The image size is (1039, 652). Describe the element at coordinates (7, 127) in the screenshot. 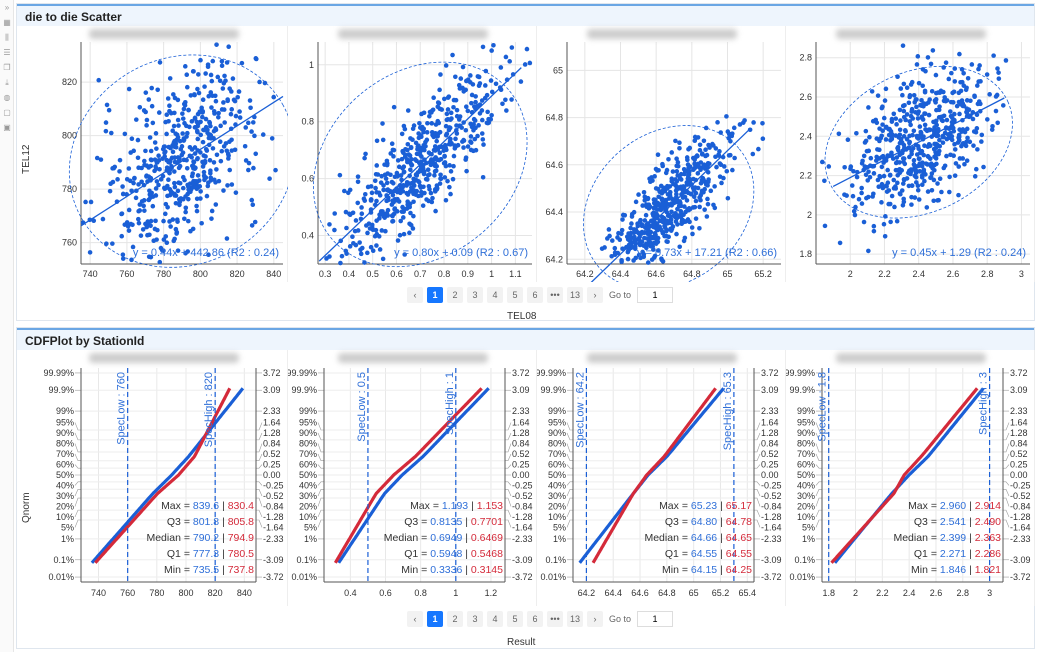

I see `image-icon: ▣` at that location.